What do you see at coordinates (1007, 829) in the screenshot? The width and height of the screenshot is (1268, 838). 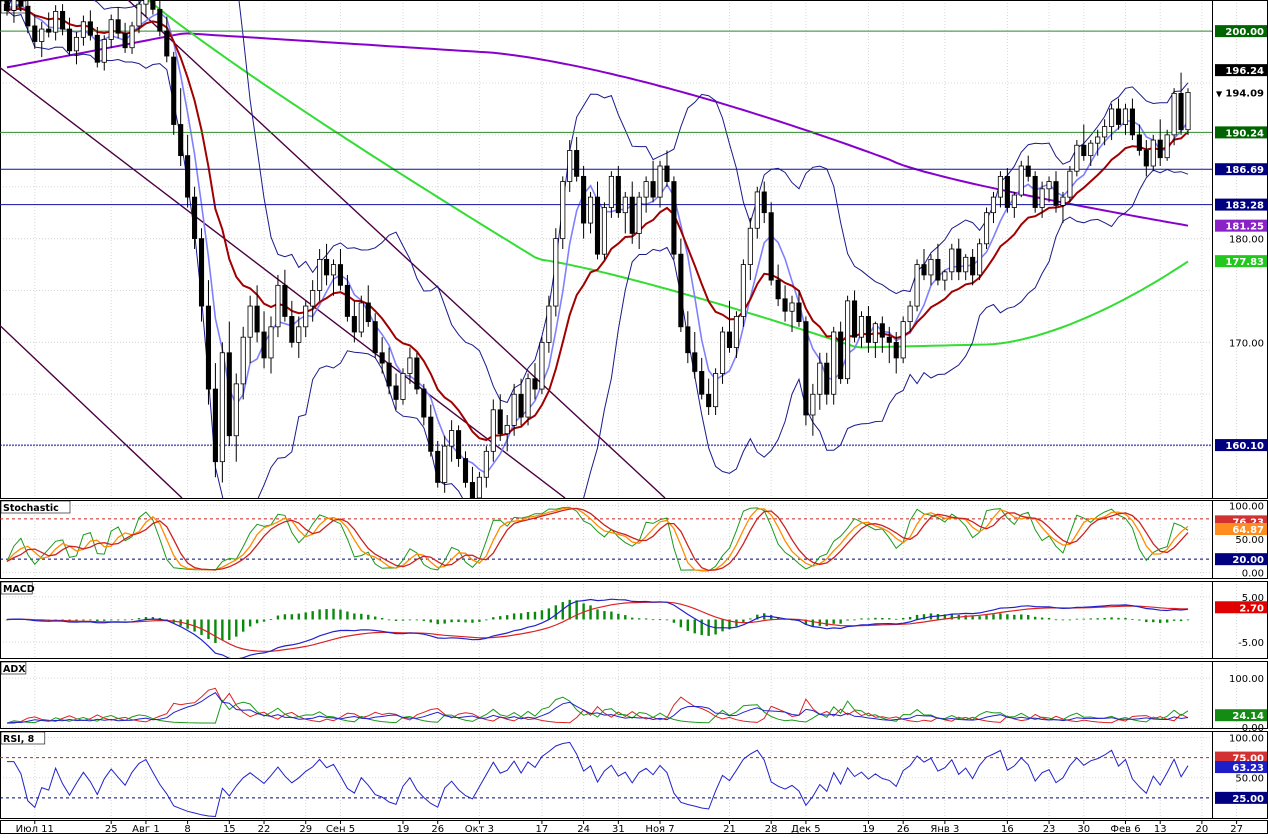 I see `x-tick-label: 16` at bounding box center [1007, 829].